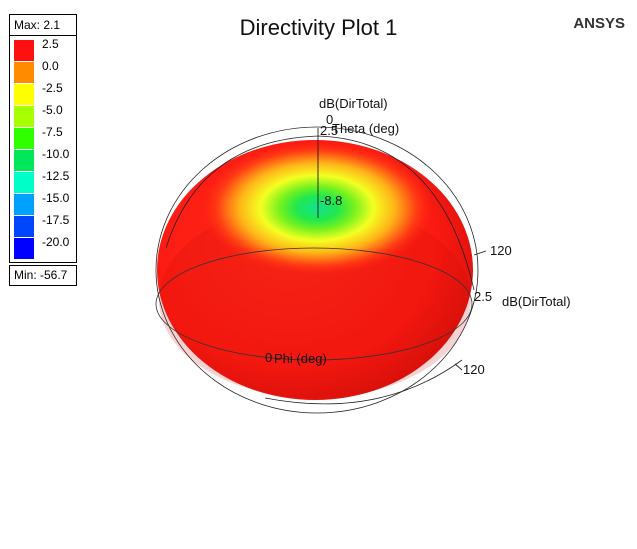  I want to click on legend-entry: -2.5, so click(45, 93).